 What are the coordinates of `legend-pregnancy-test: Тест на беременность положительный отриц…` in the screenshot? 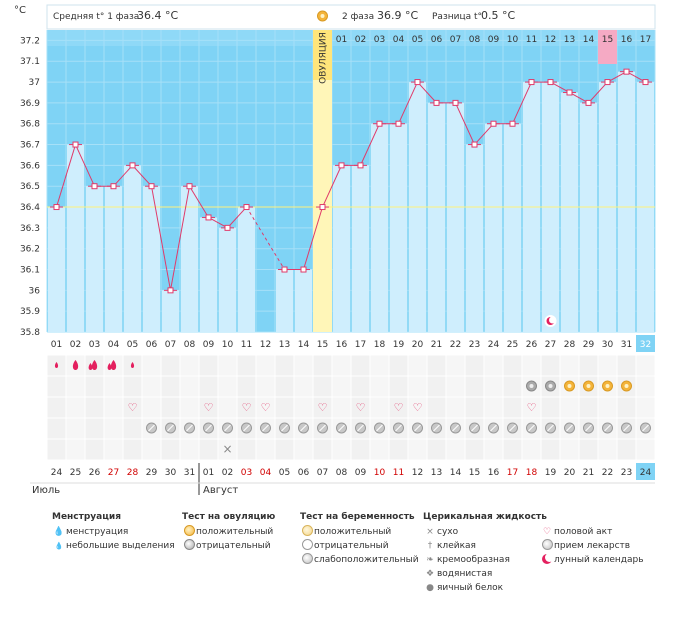 It's located at (359, 539).